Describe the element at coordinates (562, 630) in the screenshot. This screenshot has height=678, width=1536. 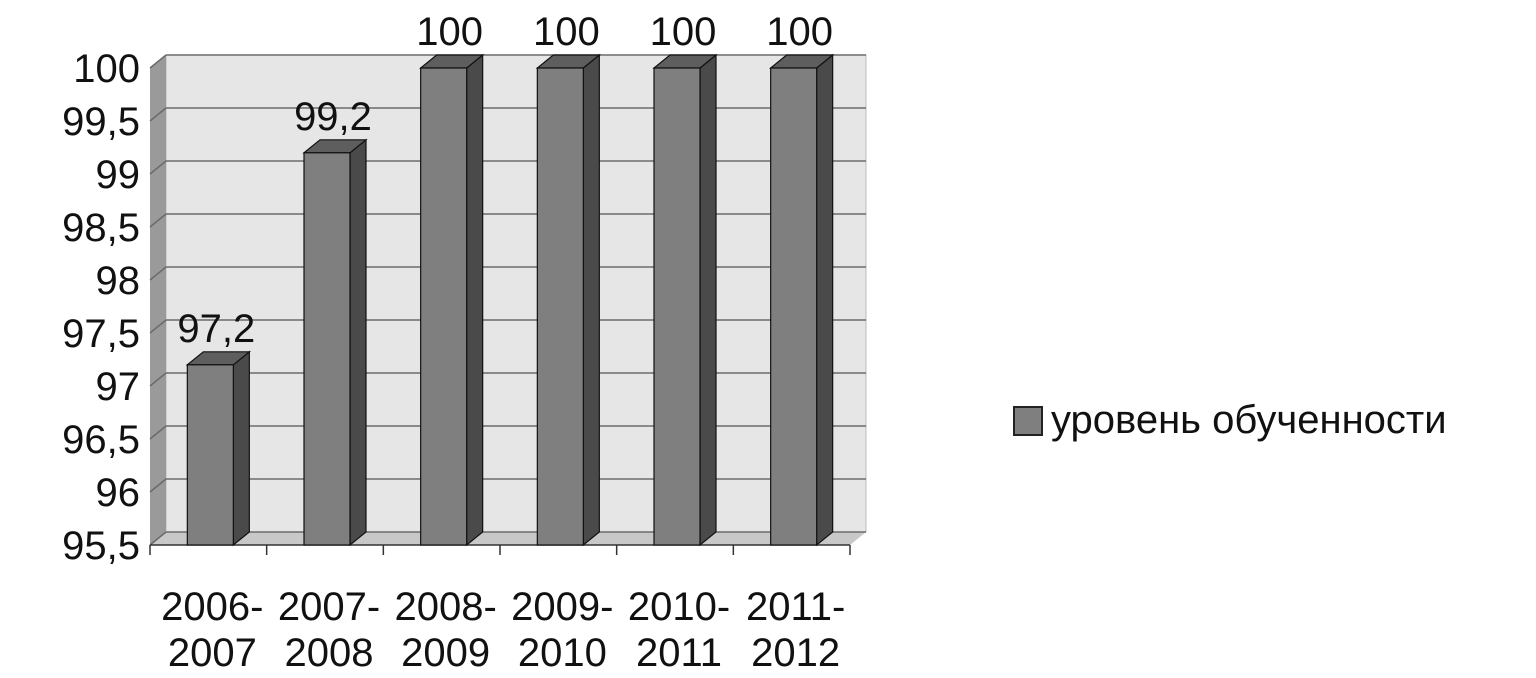
I see `x-tick-label: 2009-2010` at that location.